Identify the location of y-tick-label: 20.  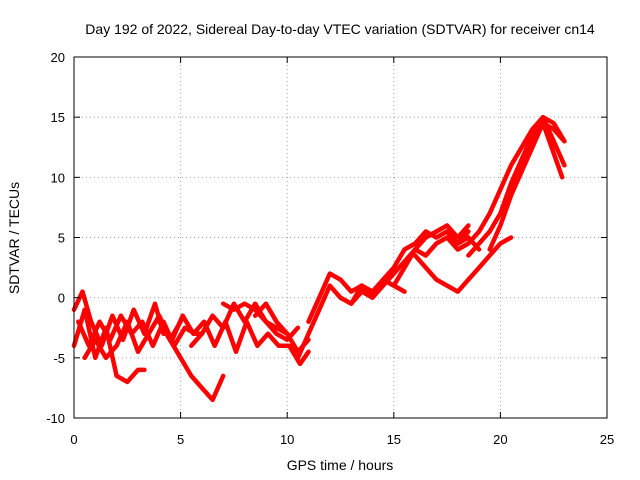
(58, 57).